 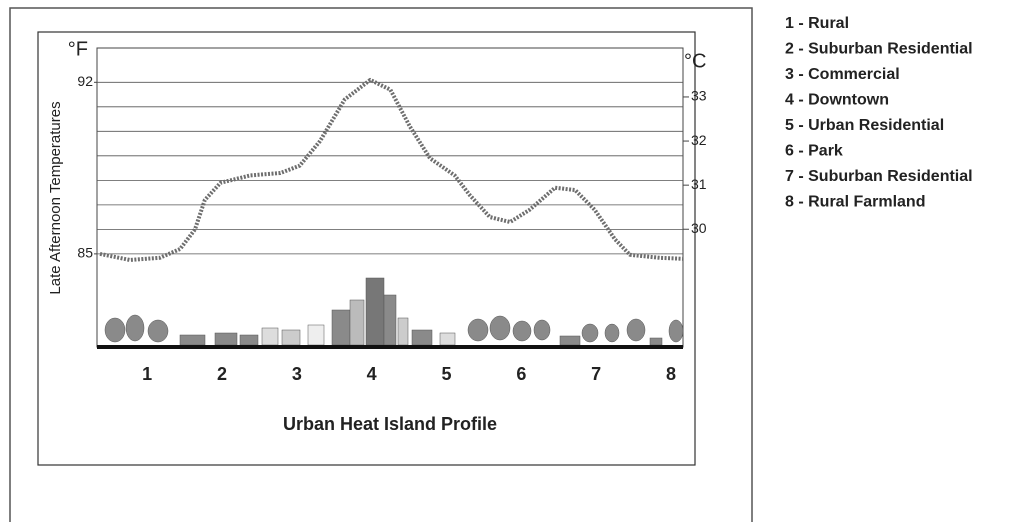 I want to click on y-tick-label: 92, so click(x=85, y=81).